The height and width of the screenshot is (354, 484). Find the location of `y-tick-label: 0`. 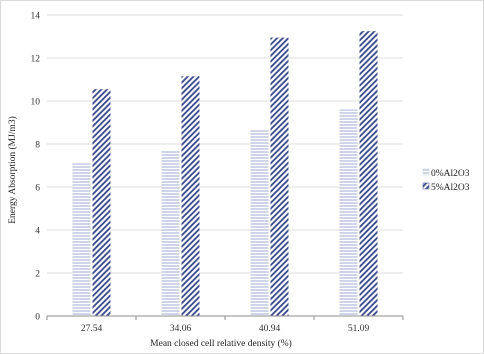

y-tick-label: 0 is located at coordinates (37, 318).